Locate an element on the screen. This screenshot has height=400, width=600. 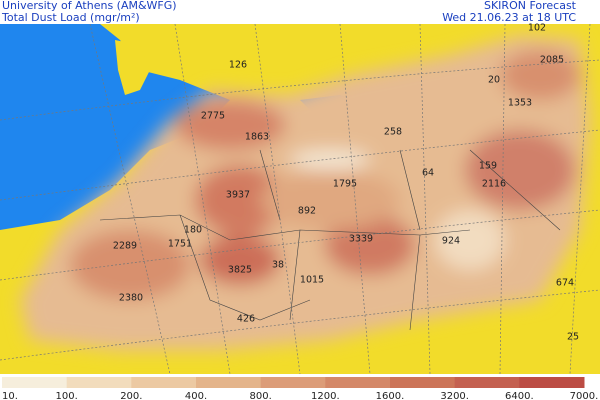
colorbar-label: 200. is located at coordinates (131, 395).